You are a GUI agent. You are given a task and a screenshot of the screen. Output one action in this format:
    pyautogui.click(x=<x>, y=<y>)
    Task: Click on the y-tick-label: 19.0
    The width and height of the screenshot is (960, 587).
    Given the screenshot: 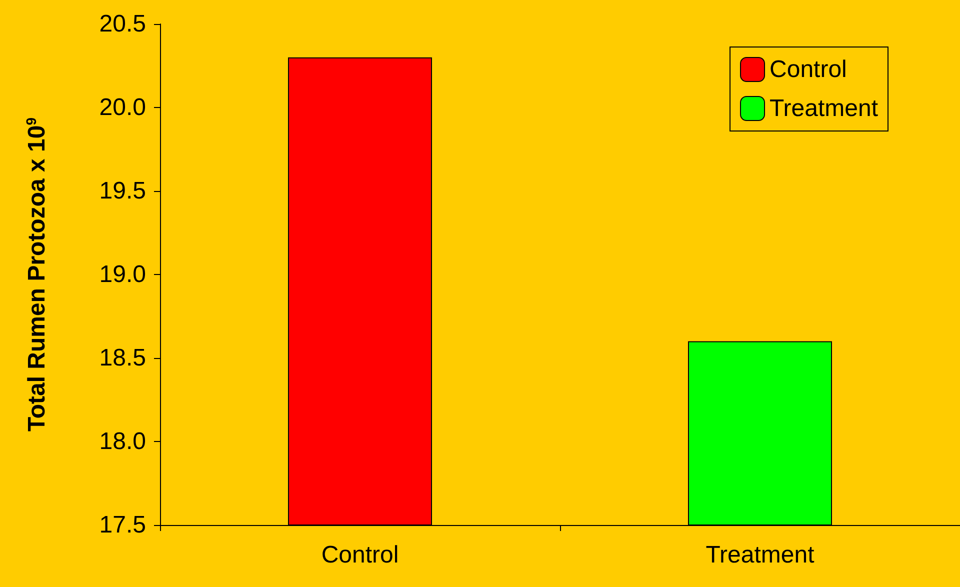 What is the action you would take?
    pyautogui.click(x=122, y=274)
    